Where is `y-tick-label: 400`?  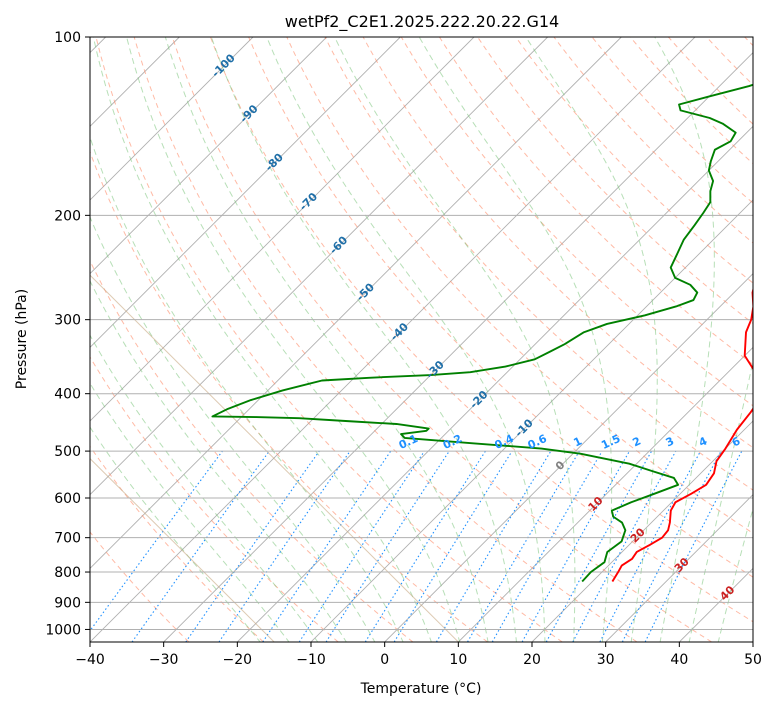
y-tick-label: 400 is located at coordinates (67, 395).